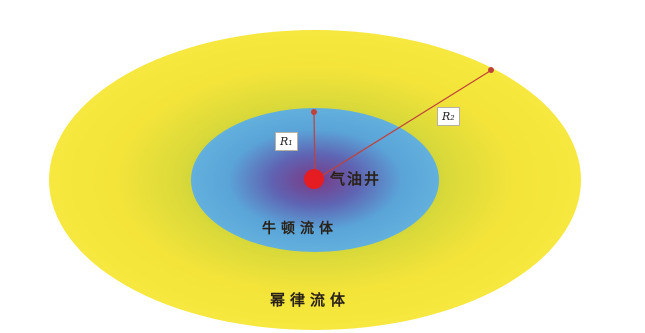 The height and width of the screenshot is (333, 645). I want to click on r1-label-box: R₁, so click(286, 141).